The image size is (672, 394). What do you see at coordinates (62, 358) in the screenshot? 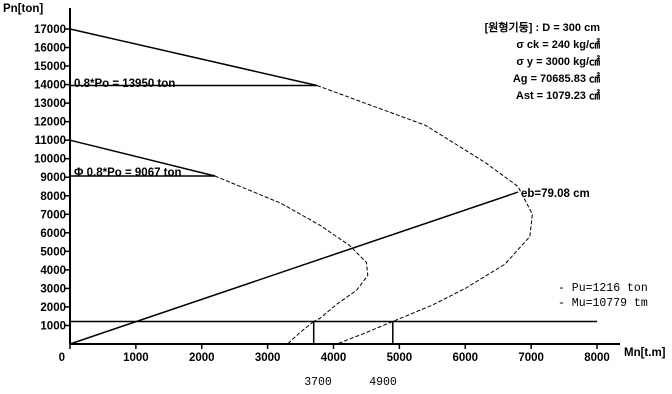
I see `x-tick-label: 0` at bounding box center [62, 358].